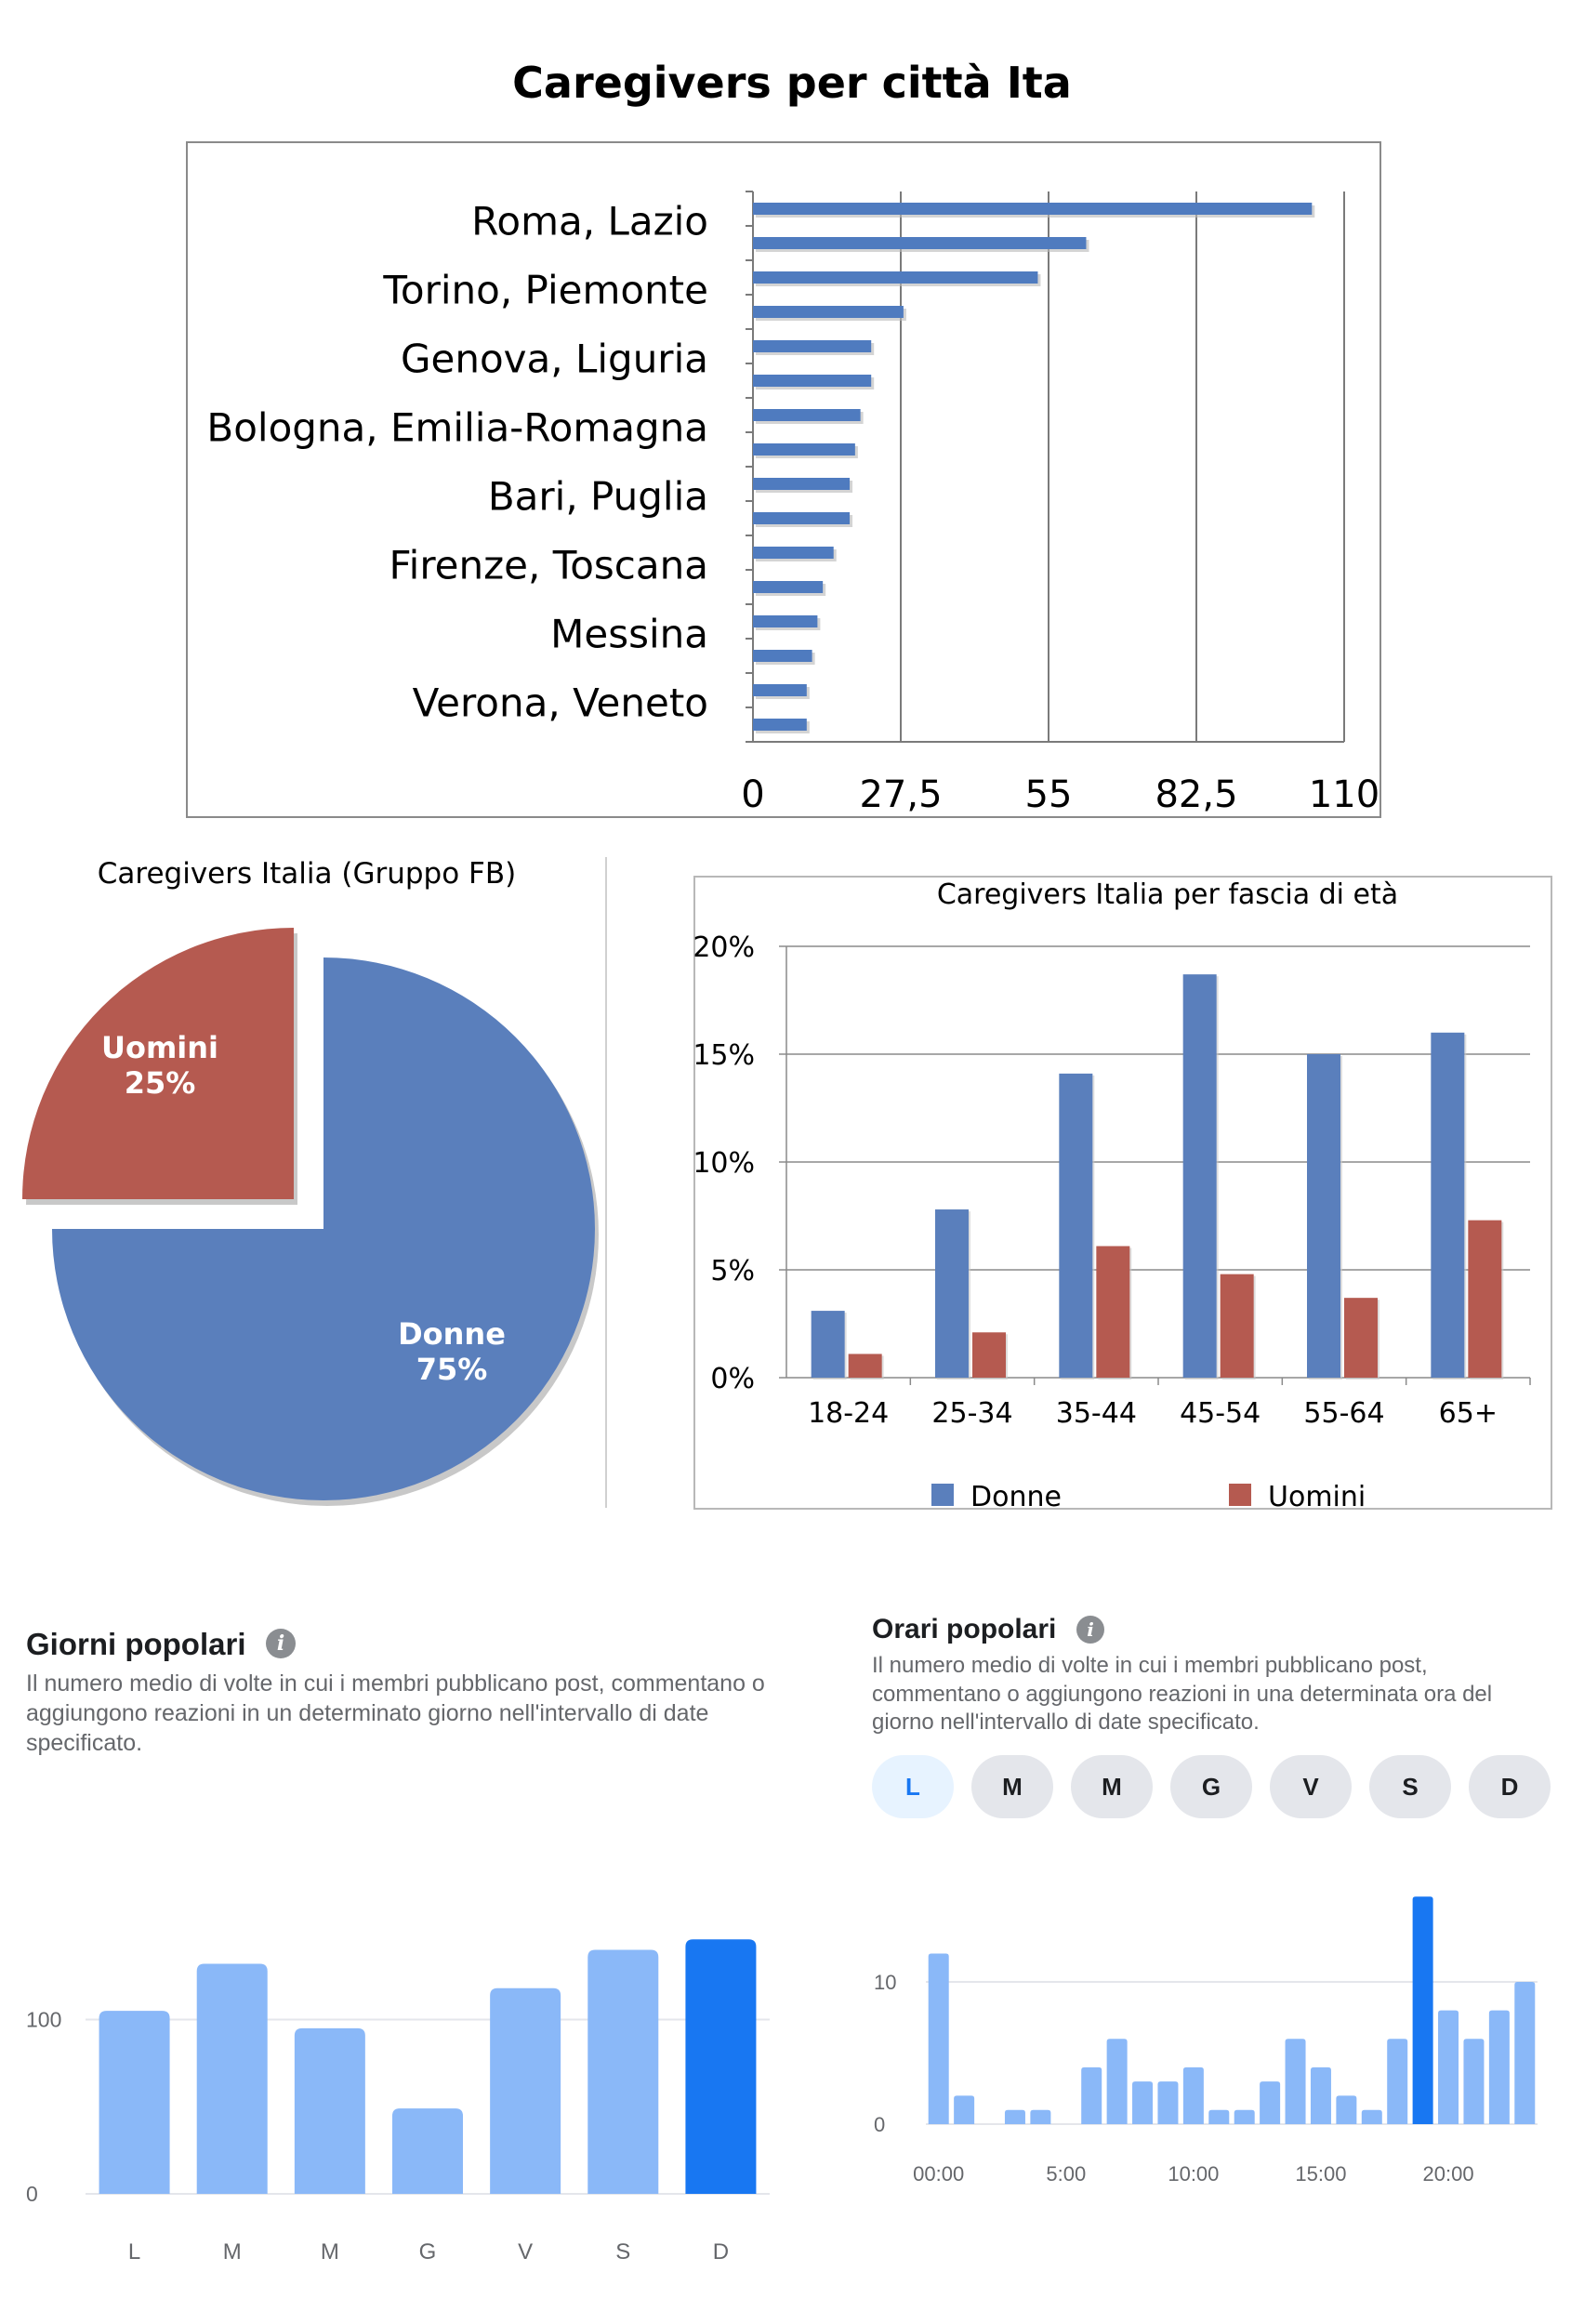  Describe the element at coordinates (136, 1644) in the screenshot. I see `days-chart-title: Giorni popolari` at that location.